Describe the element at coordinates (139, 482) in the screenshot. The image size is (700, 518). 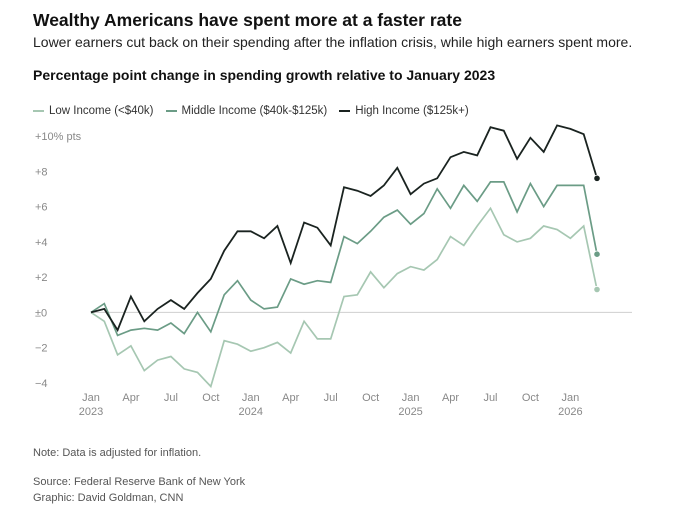
I see `chart-source: Source: Federal Reserve Bank of New York` at that location.